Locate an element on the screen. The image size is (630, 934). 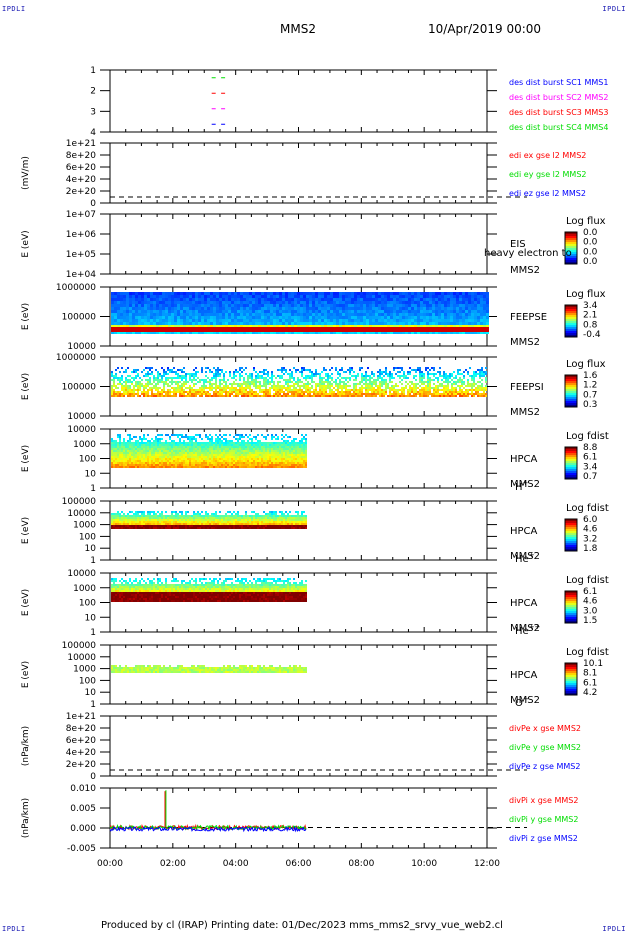
spectrogram-electrons is located at coordinates (300, 313).